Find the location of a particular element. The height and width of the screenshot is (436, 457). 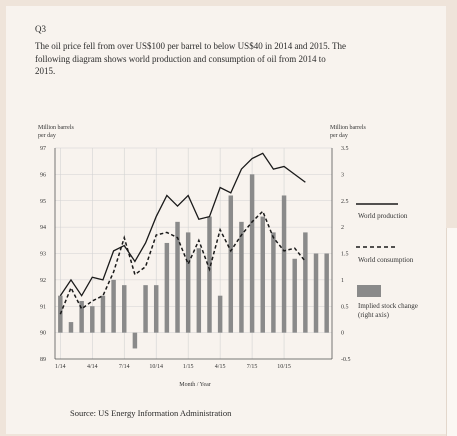

right-axis-title: per day is located at coordinates (339, 136).